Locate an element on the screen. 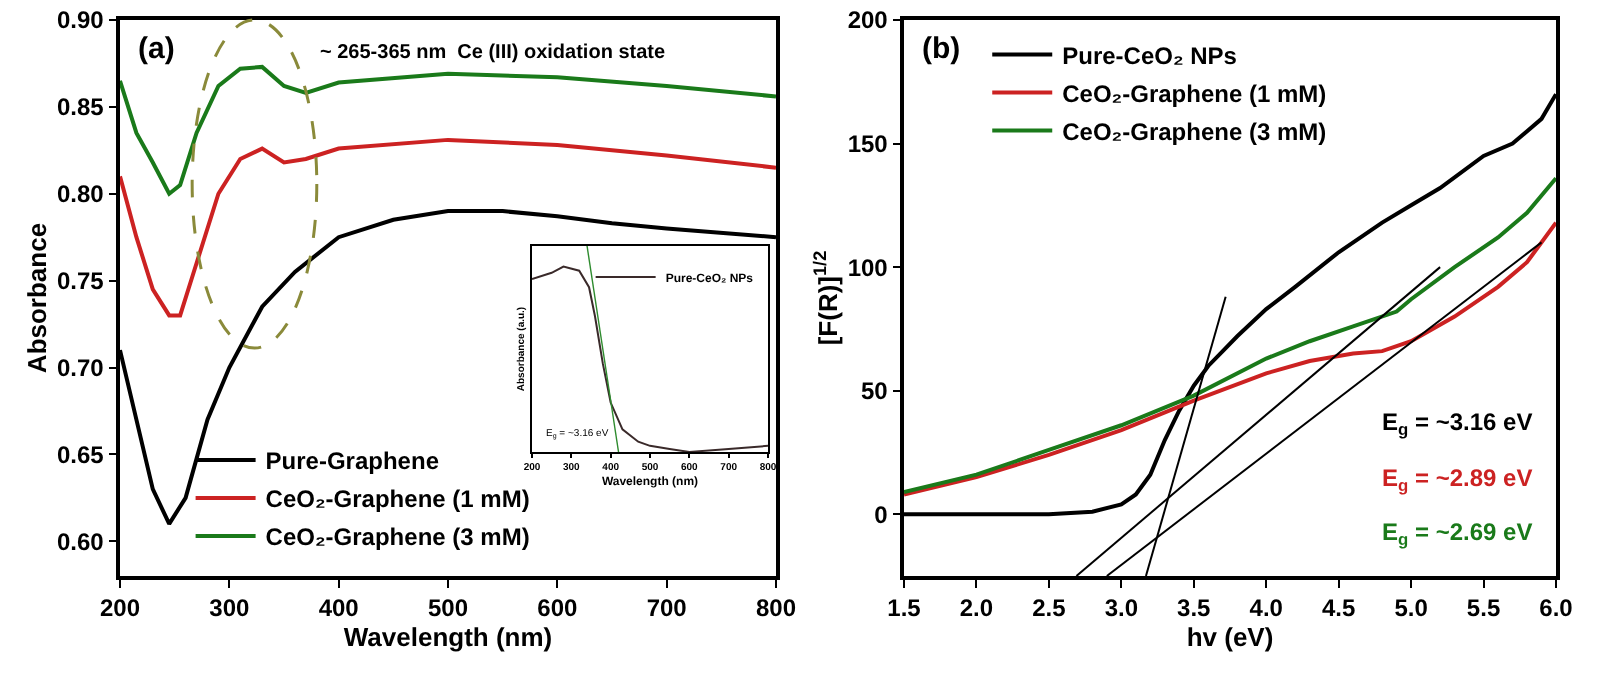 The width and height of the screenshot is (1598, 692). y-tick-label: 150 is located at coordinates (868, 143).